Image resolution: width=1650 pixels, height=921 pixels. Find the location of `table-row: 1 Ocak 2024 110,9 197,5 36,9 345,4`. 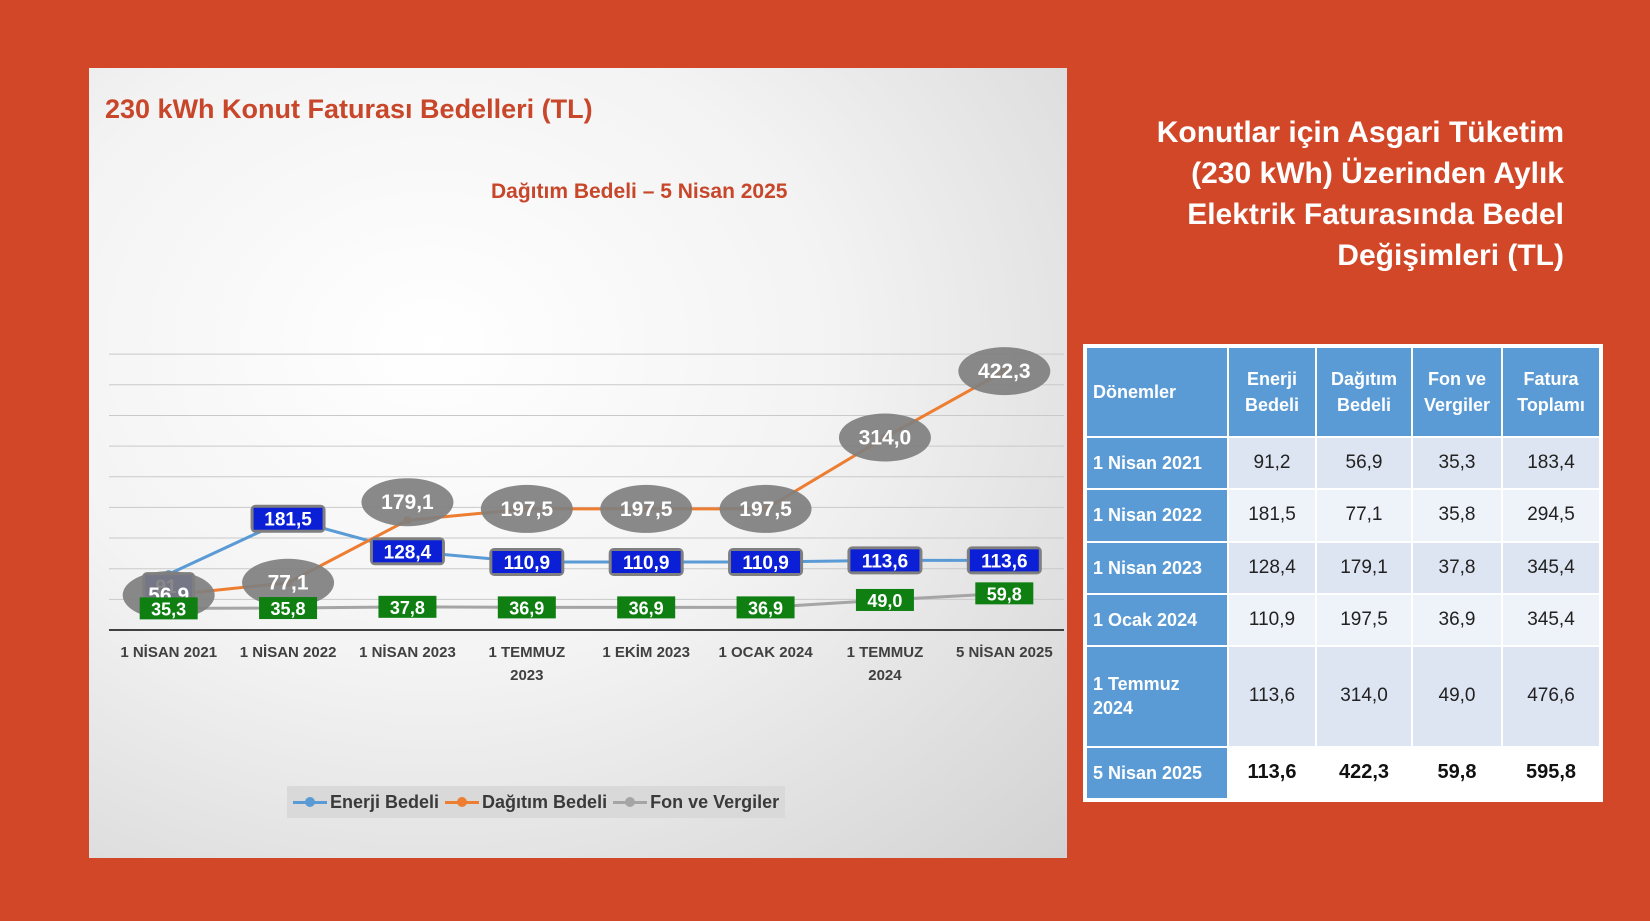

table-row: 1 Ocak 2024 110,9 197,5 36,9 345,4 is located at coordinates (1343, 620).